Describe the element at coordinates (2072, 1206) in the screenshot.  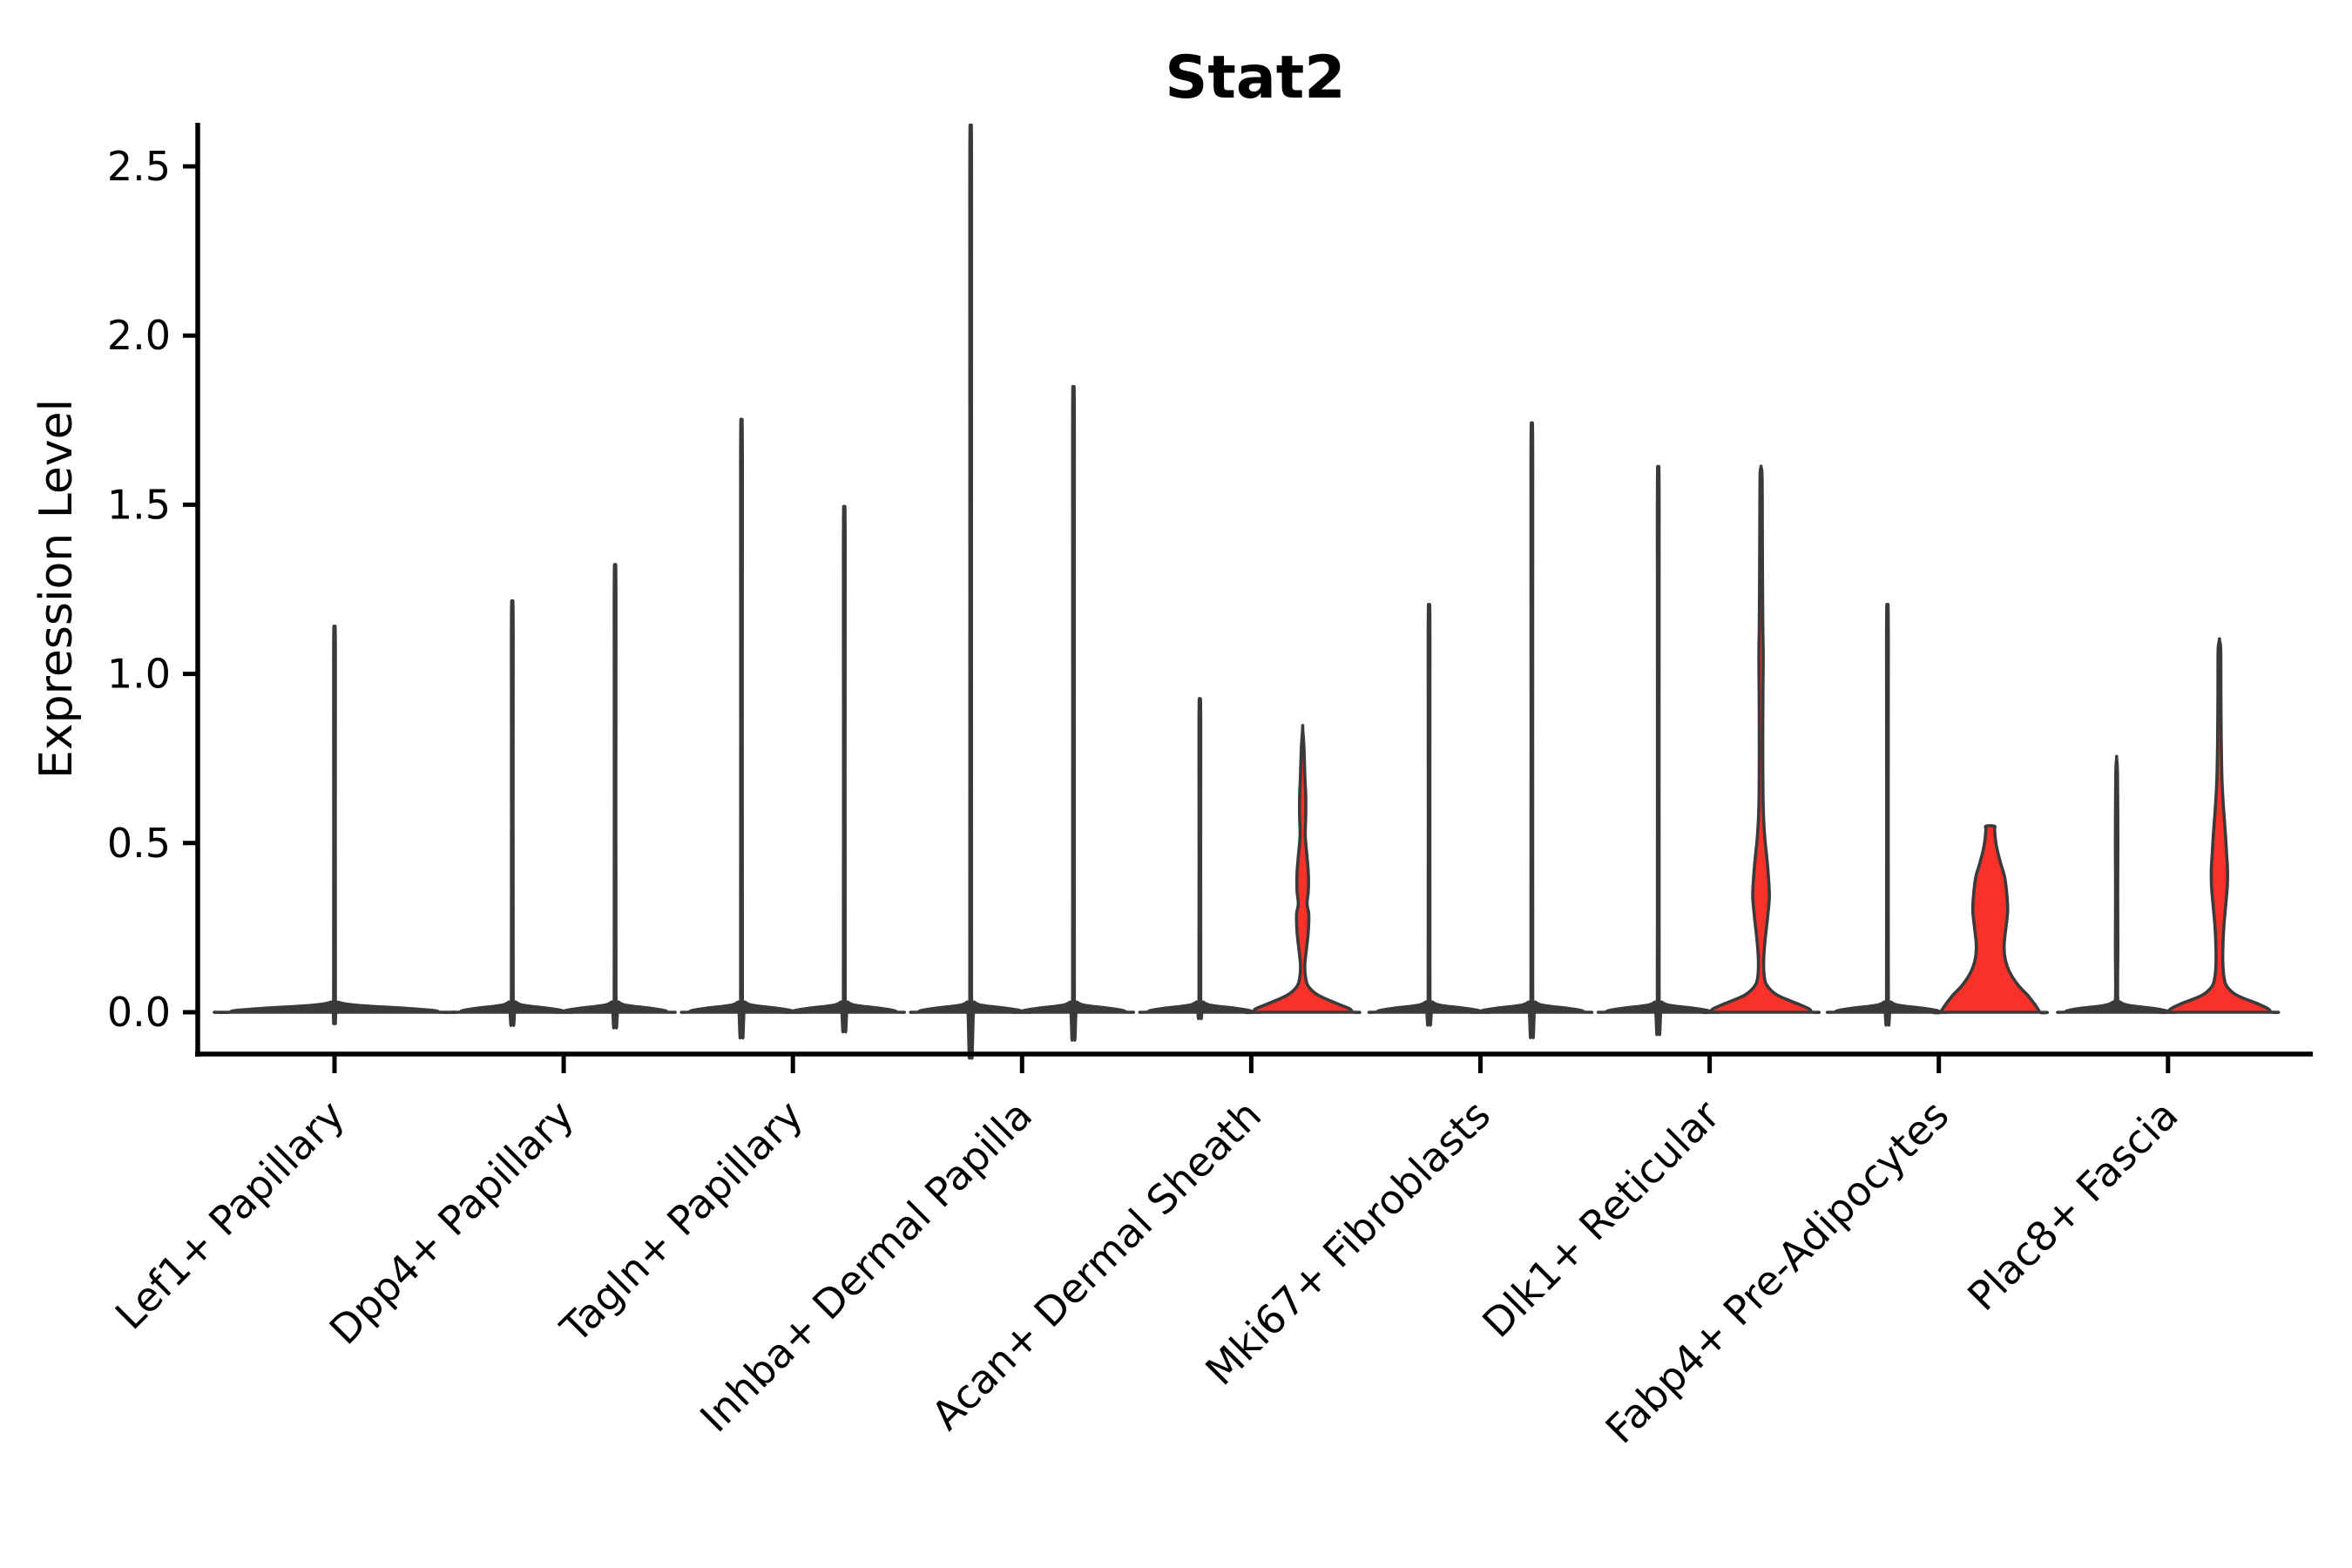
I see `x-tick-label: Plac8+ Fascia` at that location.